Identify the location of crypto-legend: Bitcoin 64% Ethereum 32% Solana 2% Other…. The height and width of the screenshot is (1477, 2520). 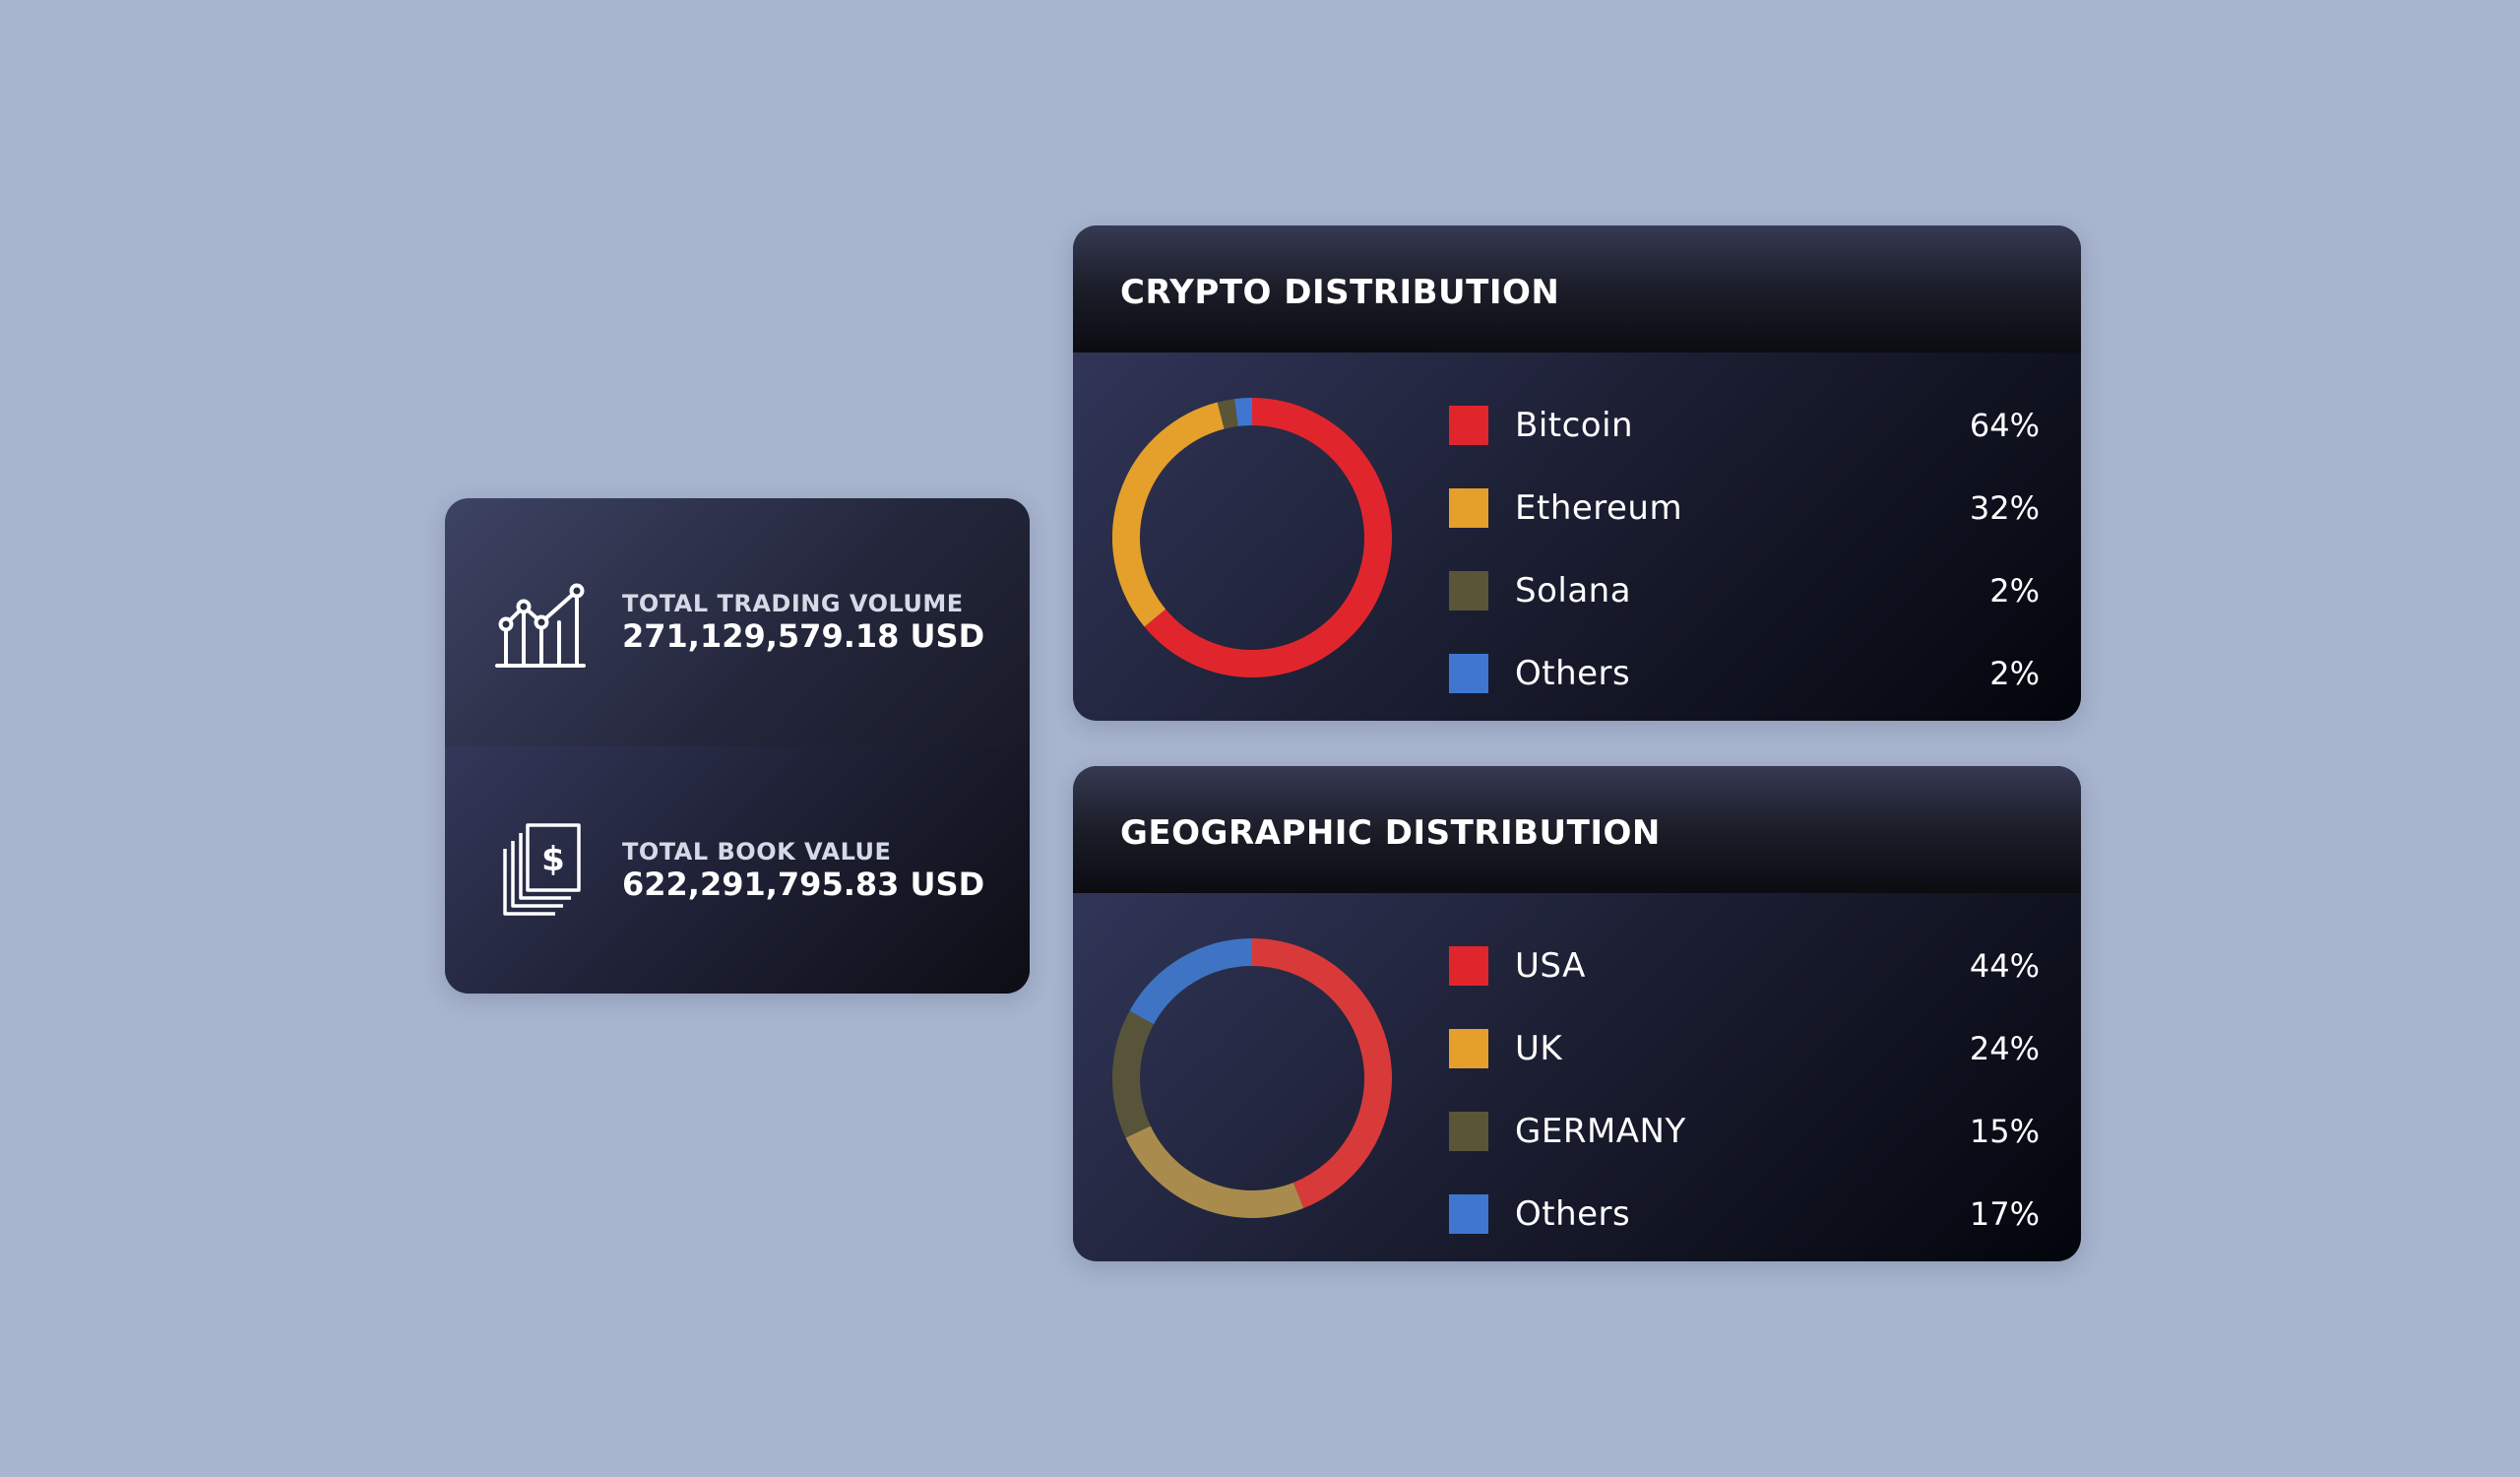
(1744, 550).